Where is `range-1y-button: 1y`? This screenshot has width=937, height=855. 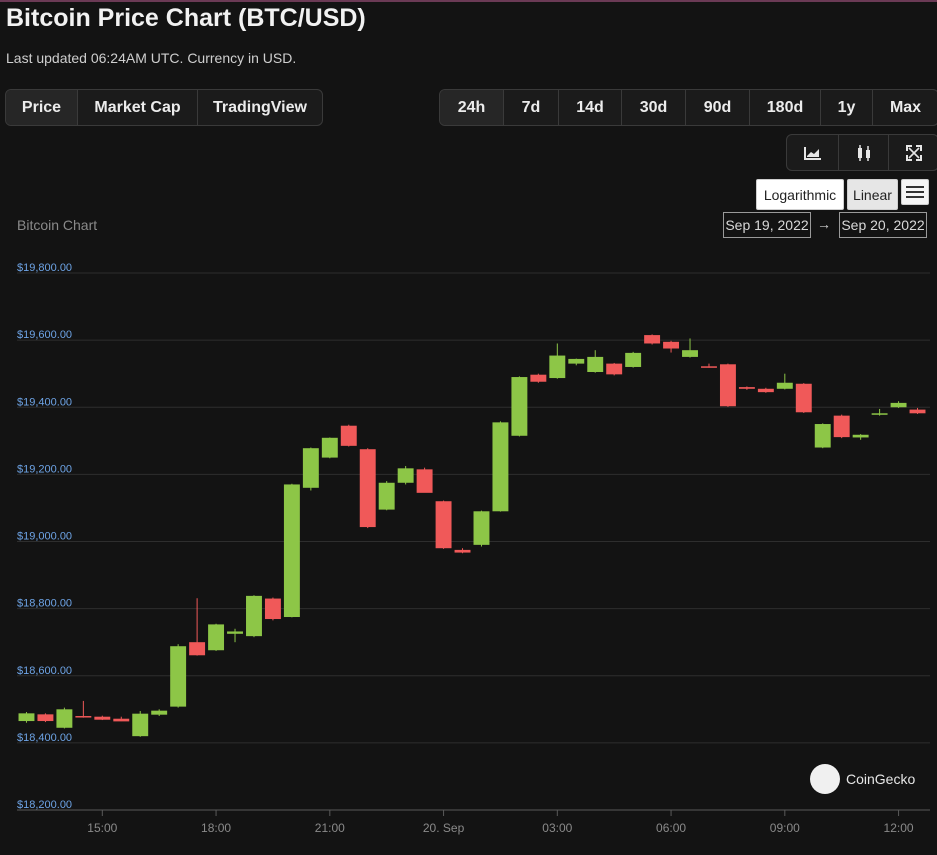 range-1y-button: 1y is located at coordinates (847, 107).